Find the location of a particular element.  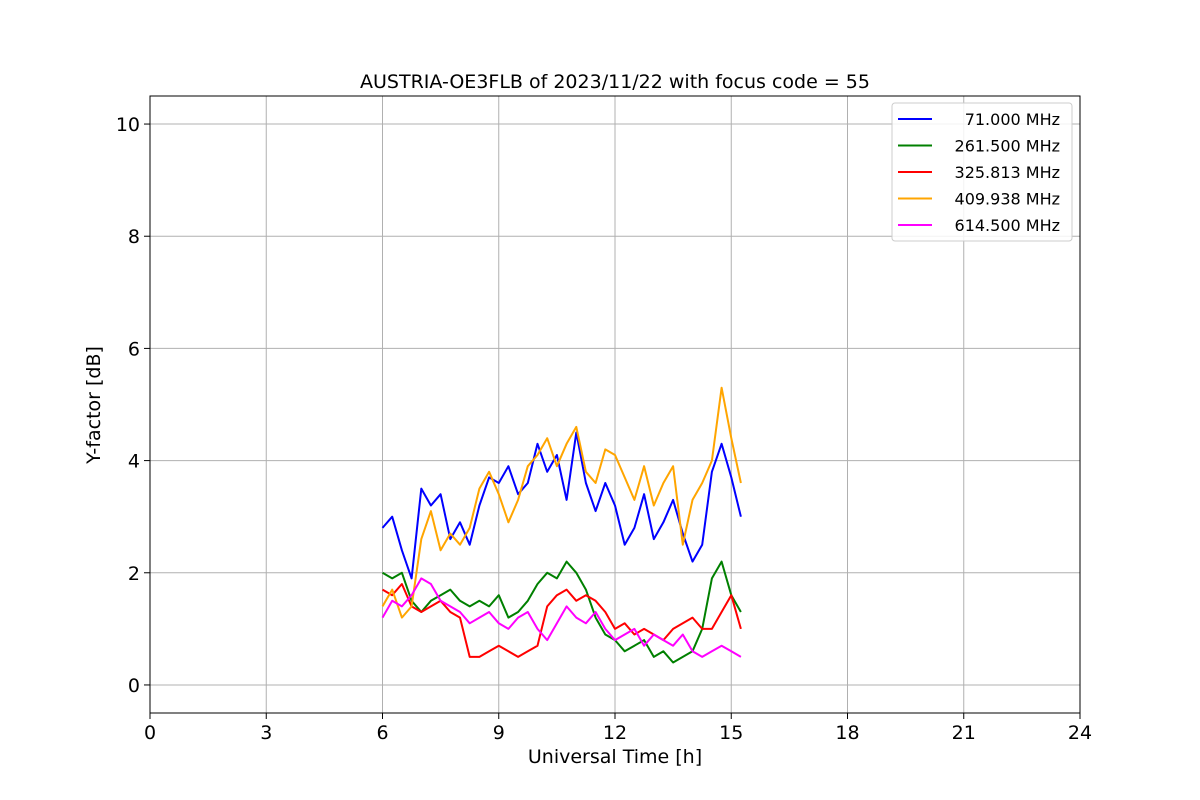

series-line-614-500-mhz is located at coordinates (561, 617).